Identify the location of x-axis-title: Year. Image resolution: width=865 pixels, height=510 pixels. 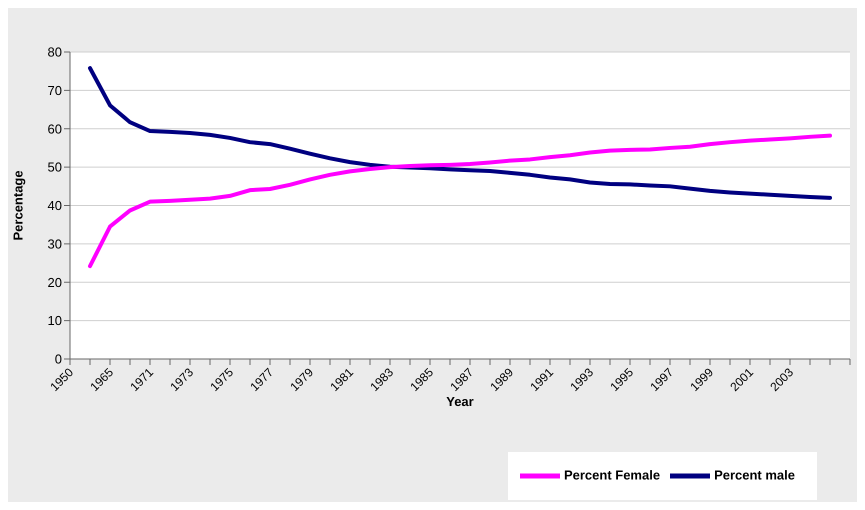
(460, 401).